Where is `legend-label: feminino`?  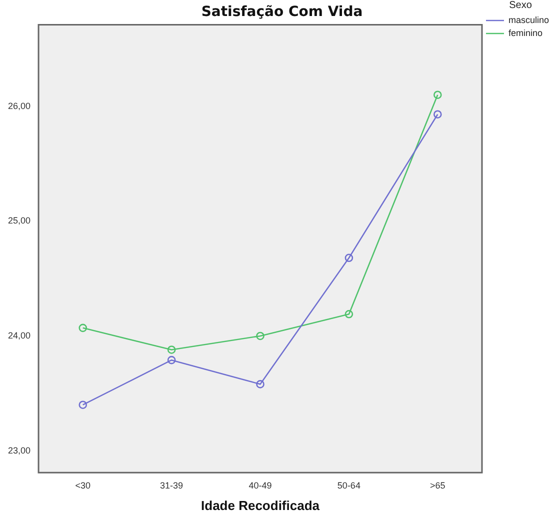 legend-label: feminino is located at coordinates (525, 33).